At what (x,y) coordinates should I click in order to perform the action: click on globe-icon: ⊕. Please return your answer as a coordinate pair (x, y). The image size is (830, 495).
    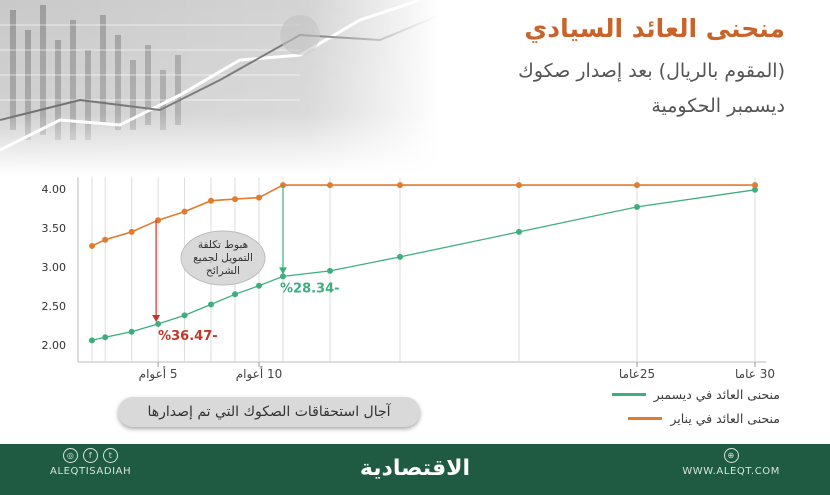
    Looking at the image, I should click on (731, 455).